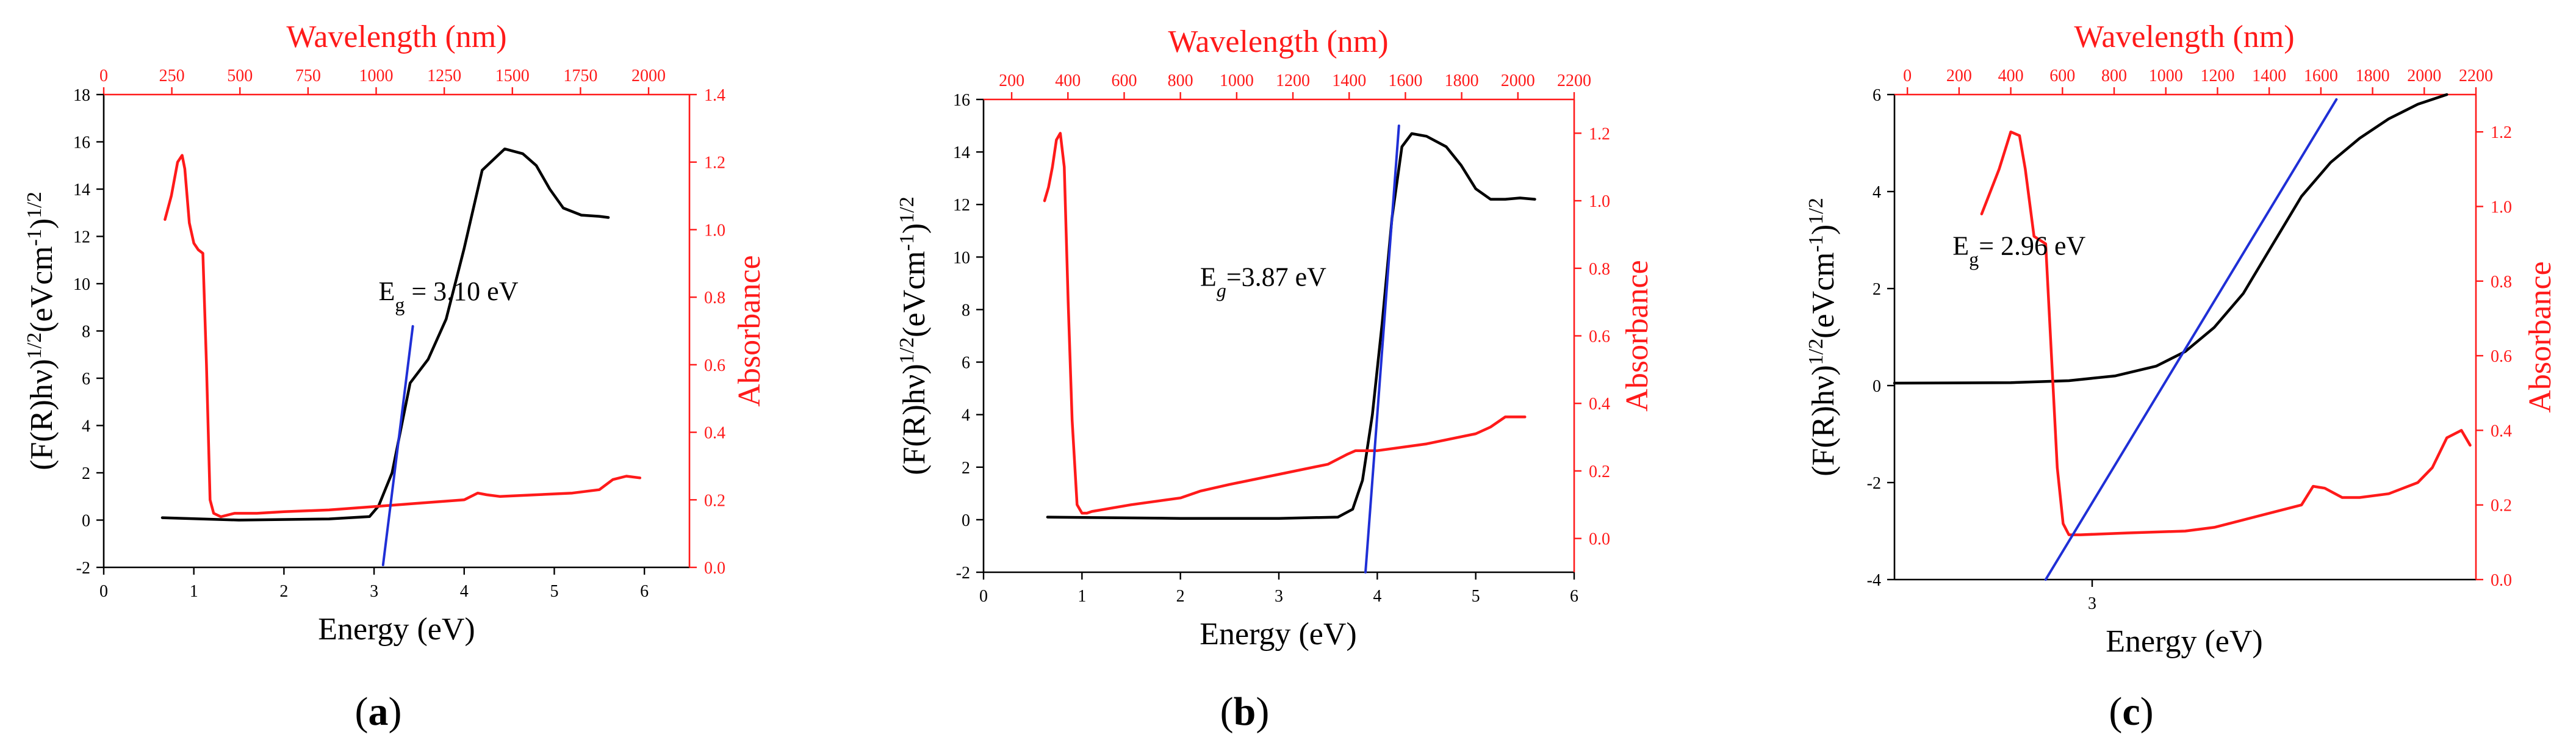 The width and height of the screenshot is (2576, 751). What do you see at coordinates (1599, 471) in the screenshot?
I see `y-right-tick-label: 0.2` at bounding box center [1599, 471].